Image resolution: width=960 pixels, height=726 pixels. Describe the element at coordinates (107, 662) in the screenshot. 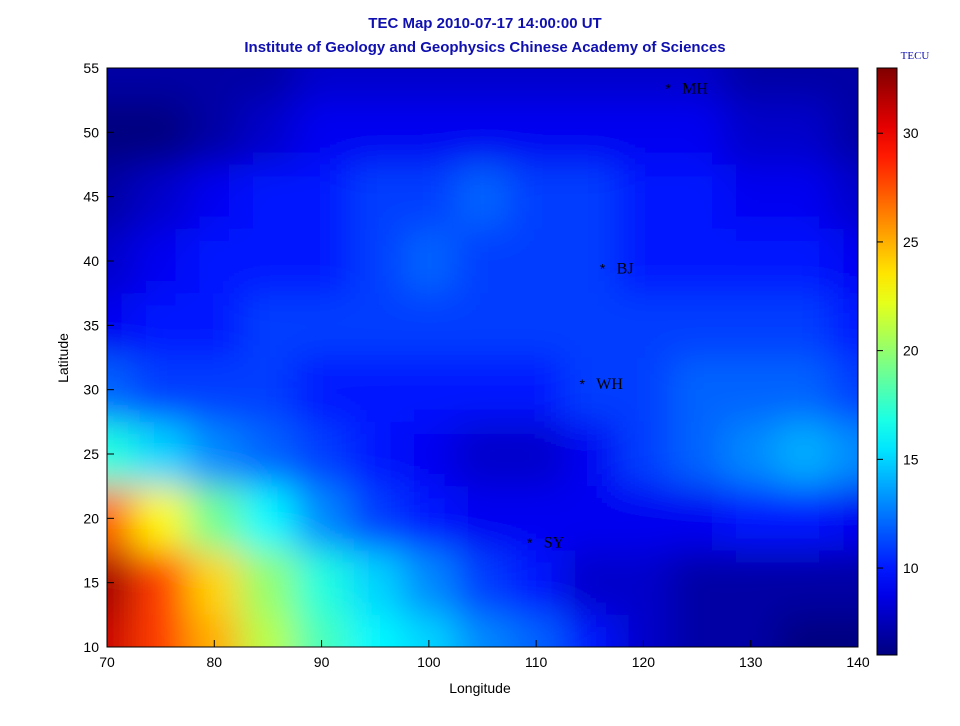

I see `x-tick-label: 70` at that location.